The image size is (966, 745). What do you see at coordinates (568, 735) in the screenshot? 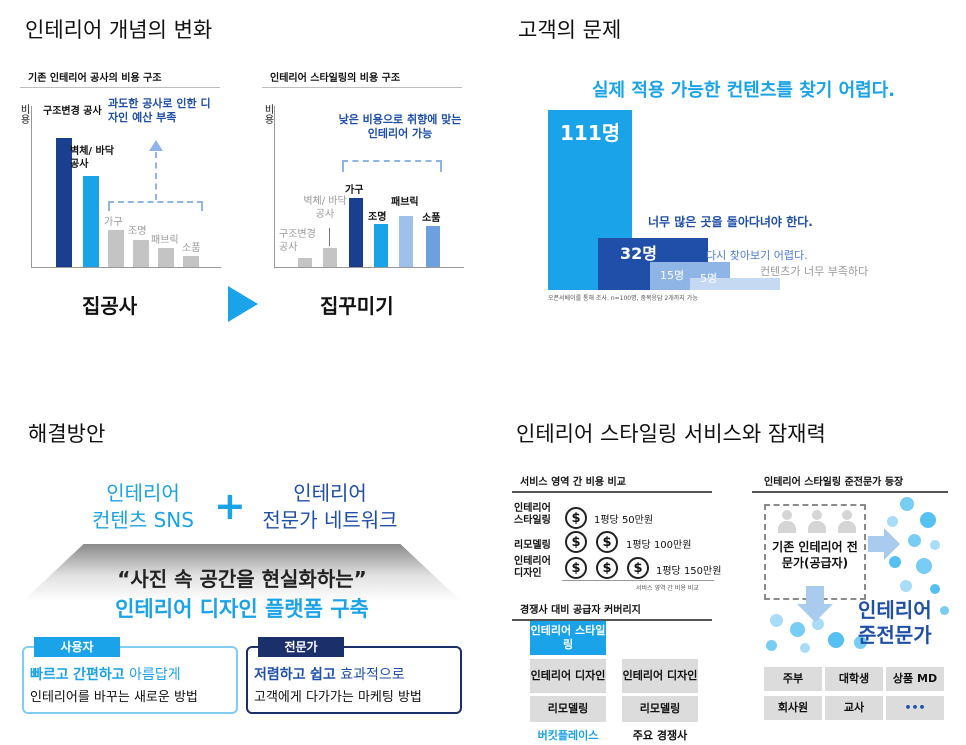
I see `left-caption: 버킷플레이스` at bounding box center [568, 735].